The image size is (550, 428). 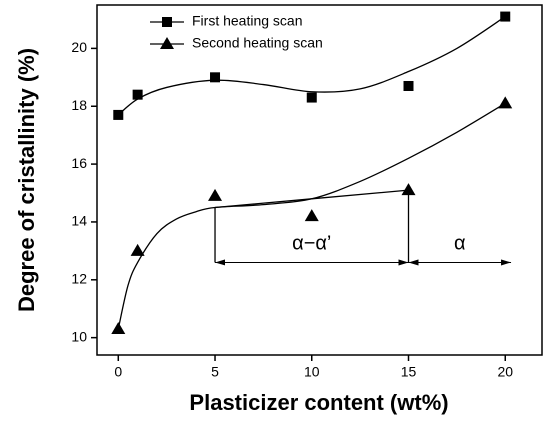 I want to click on fit-curve, so click(x=311, y=199).